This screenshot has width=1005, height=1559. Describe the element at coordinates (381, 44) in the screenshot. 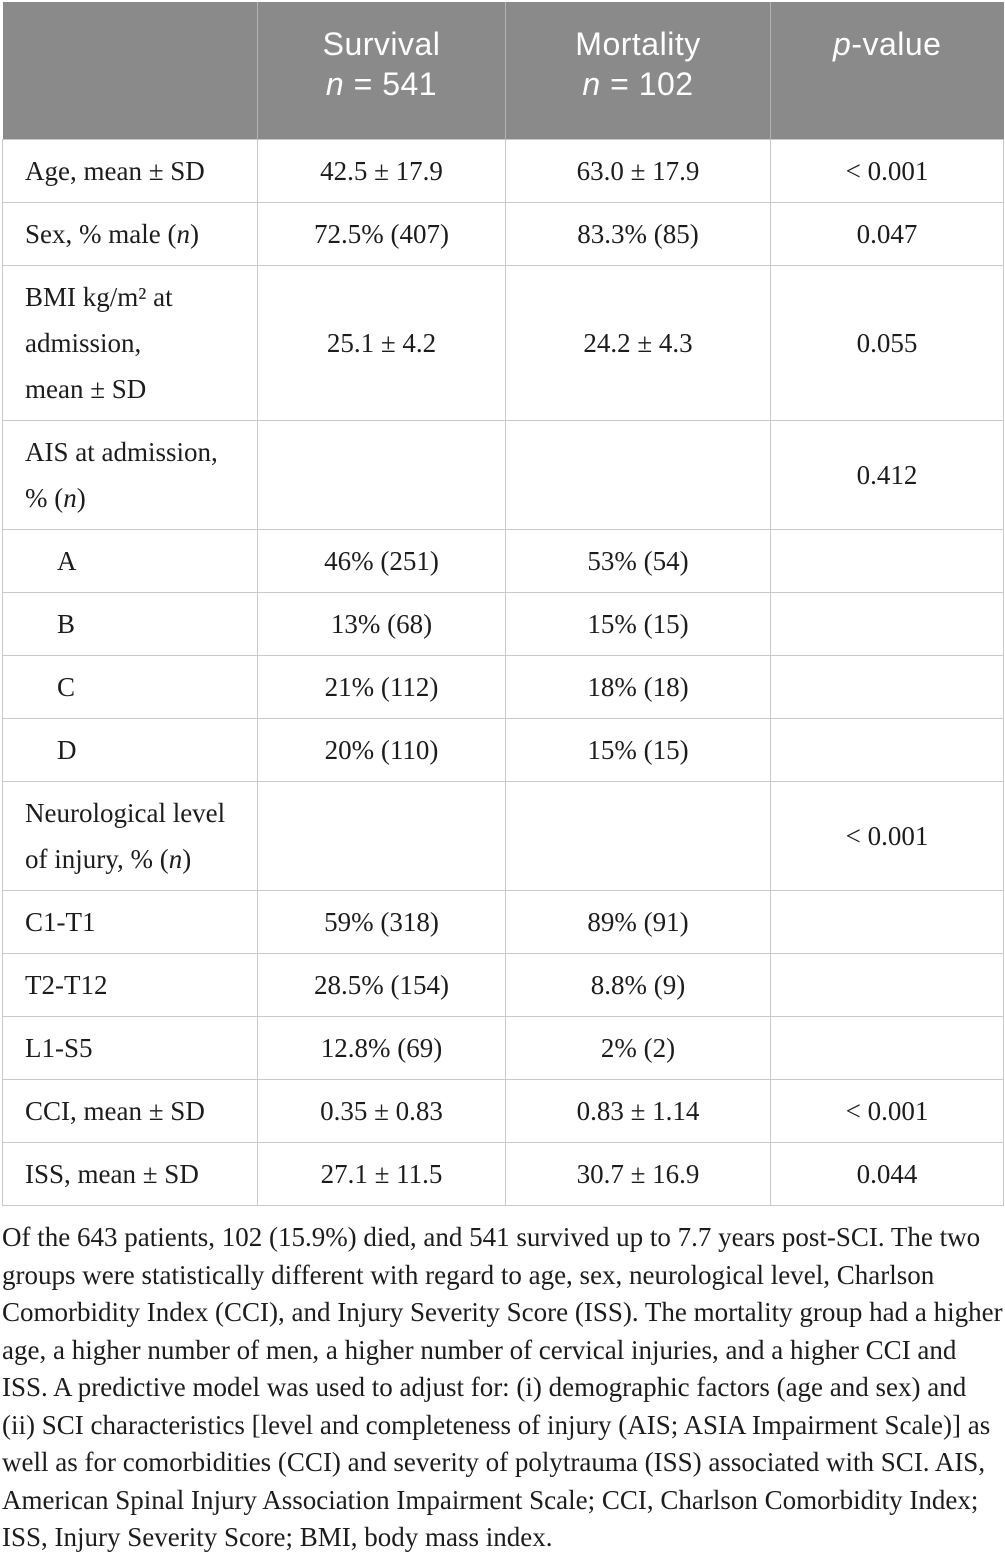

I see `header-survival-title: Survival` at that location.